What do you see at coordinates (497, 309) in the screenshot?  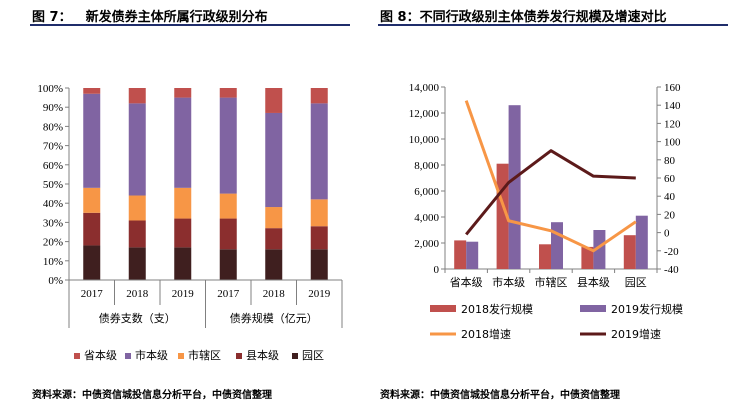 I see `legend-label: 2018发行规模` at bounding box center [497, 309].